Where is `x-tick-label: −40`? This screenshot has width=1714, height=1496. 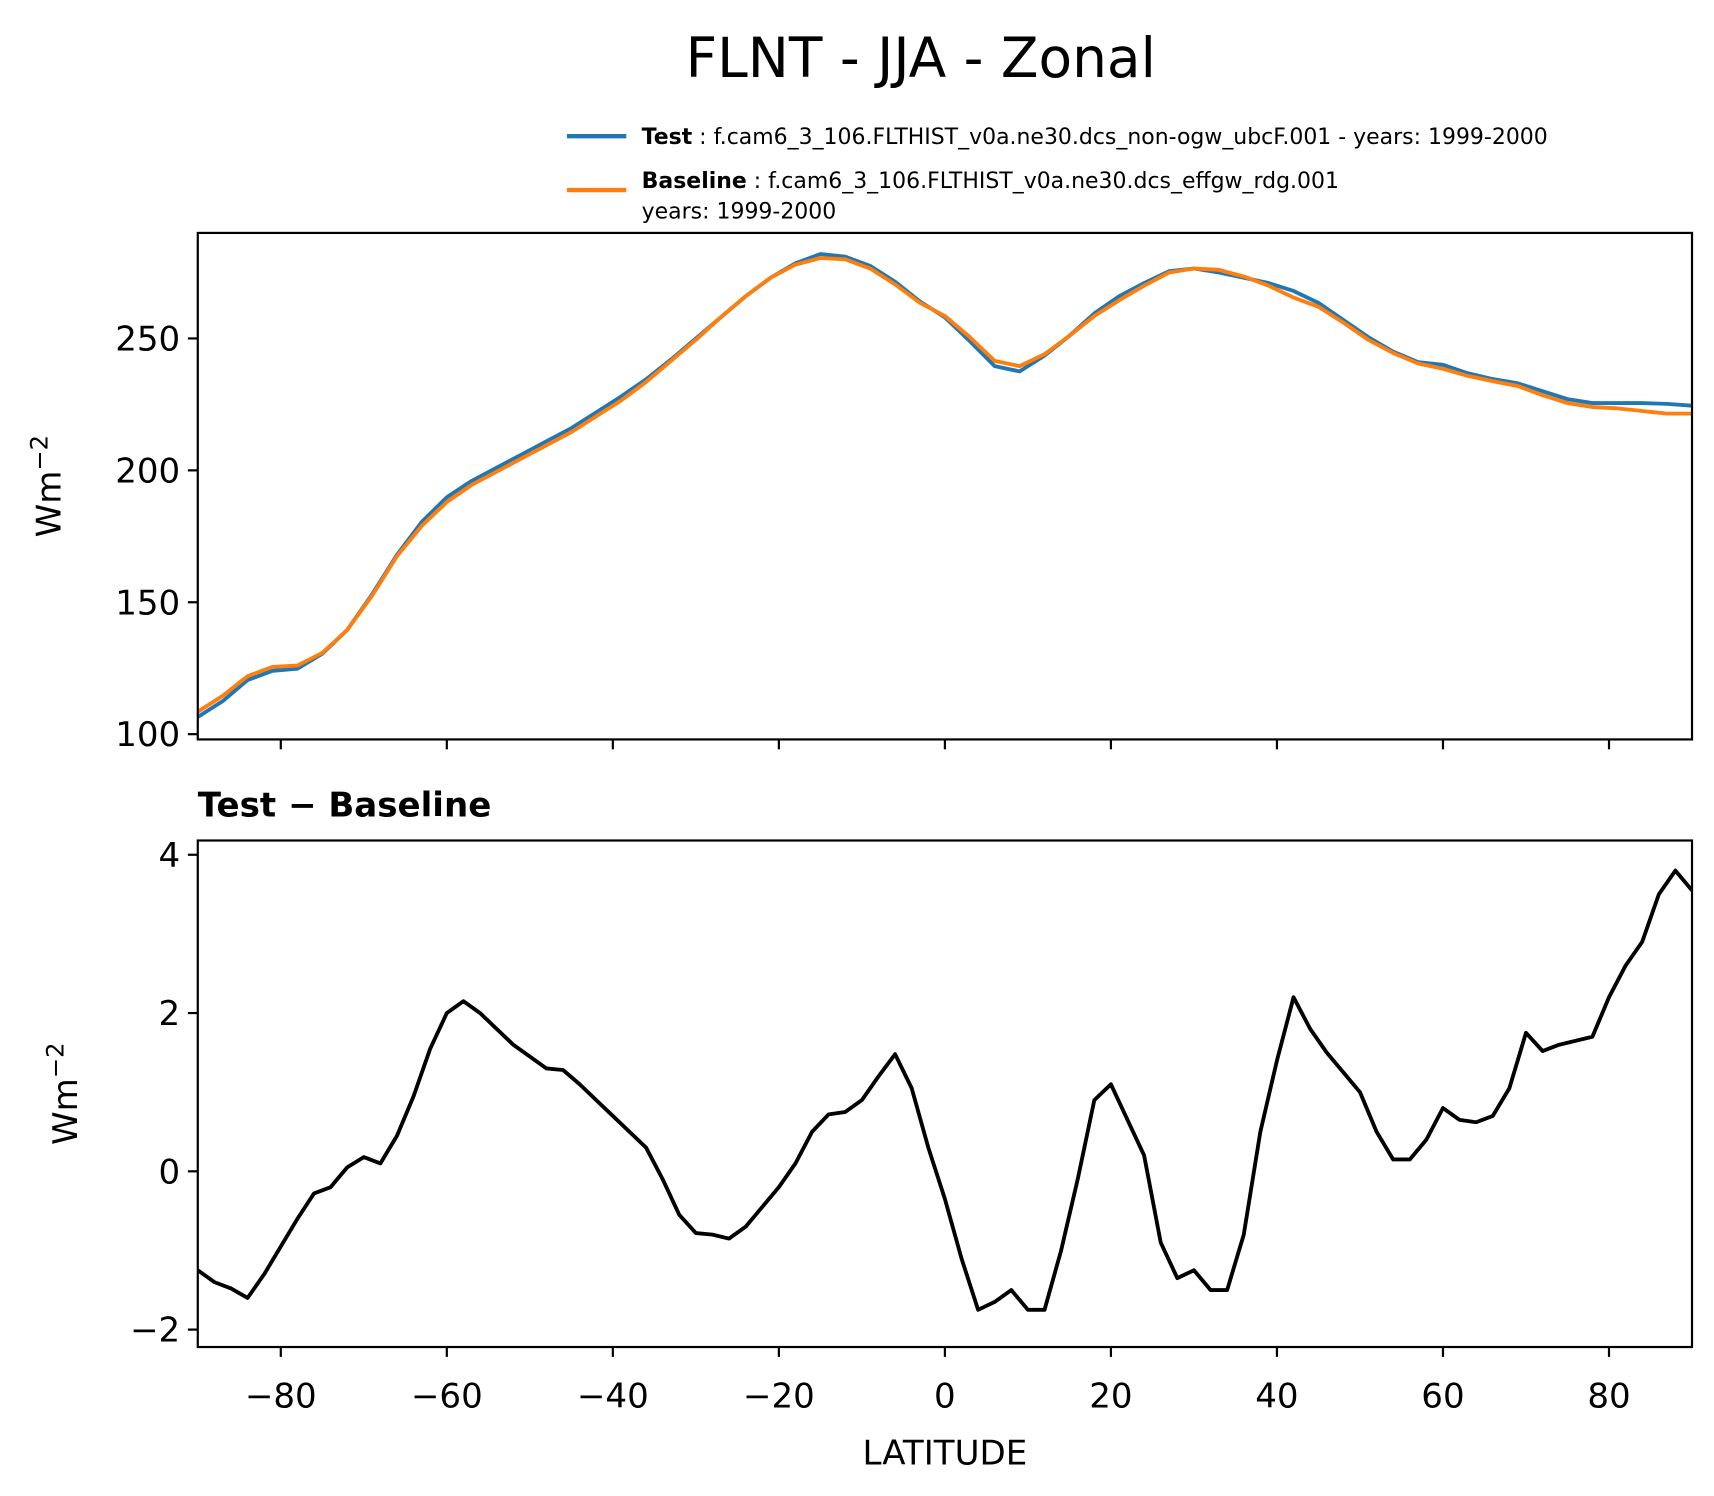 x-tick-label: −40 is located at coordinates (613, 1396).